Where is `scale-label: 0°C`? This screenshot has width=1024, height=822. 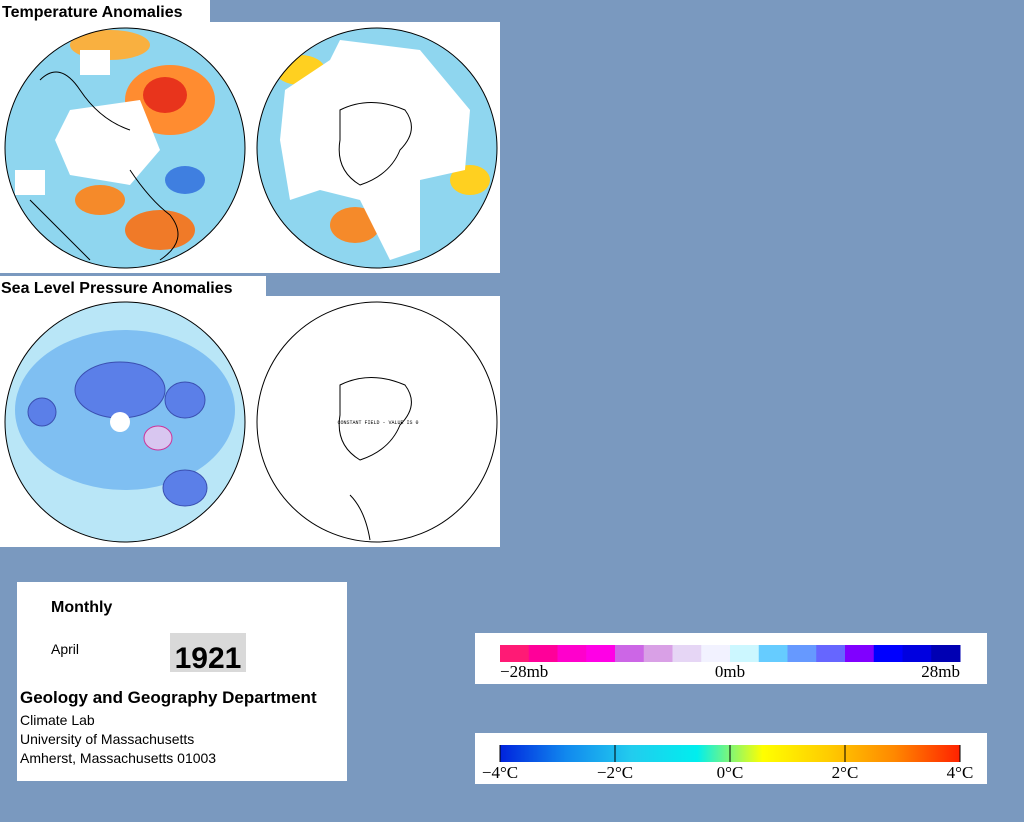
scale-label: 0°C is located at coordinates (730, 772).